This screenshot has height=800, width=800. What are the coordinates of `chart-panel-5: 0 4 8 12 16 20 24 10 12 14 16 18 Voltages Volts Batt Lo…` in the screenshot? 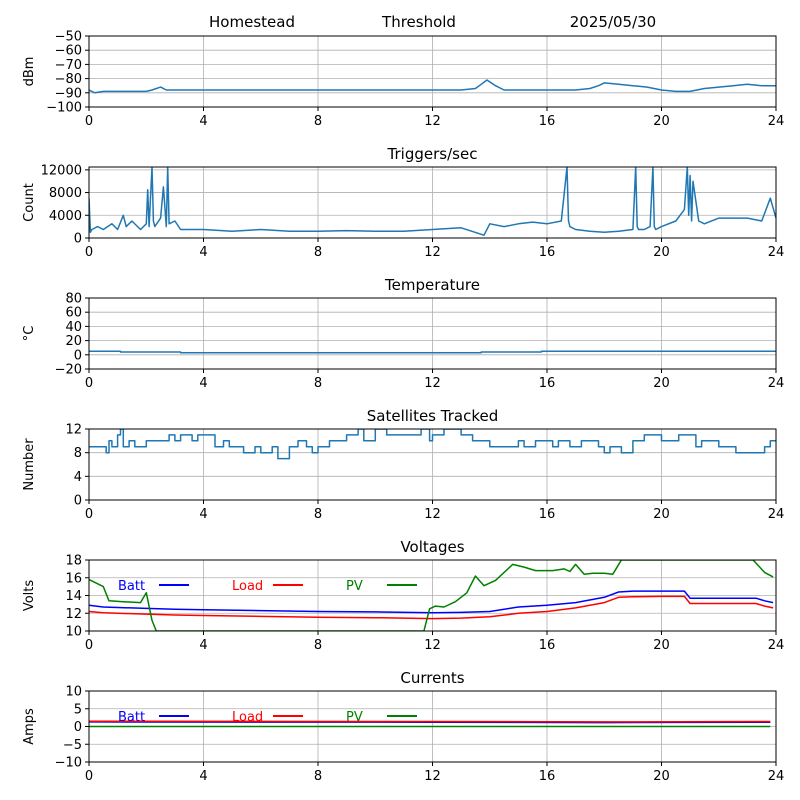 It's located at (403, 595).